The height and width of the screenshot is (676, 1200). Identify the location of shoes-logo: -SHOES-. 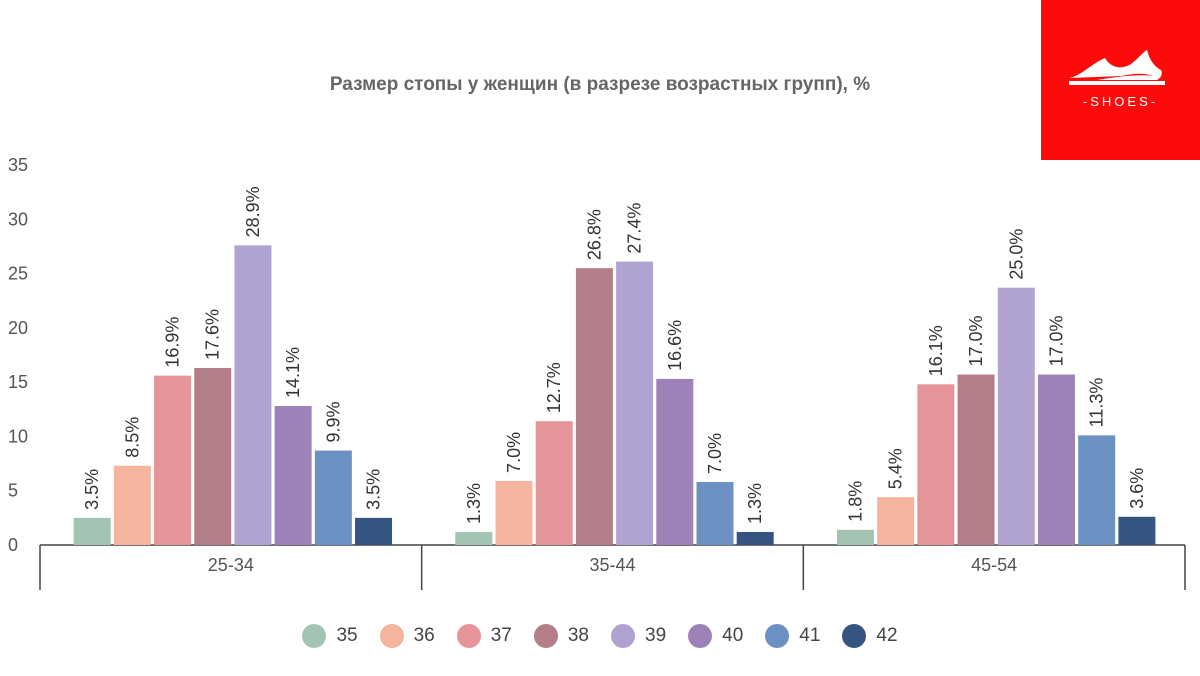
(1120, 80).